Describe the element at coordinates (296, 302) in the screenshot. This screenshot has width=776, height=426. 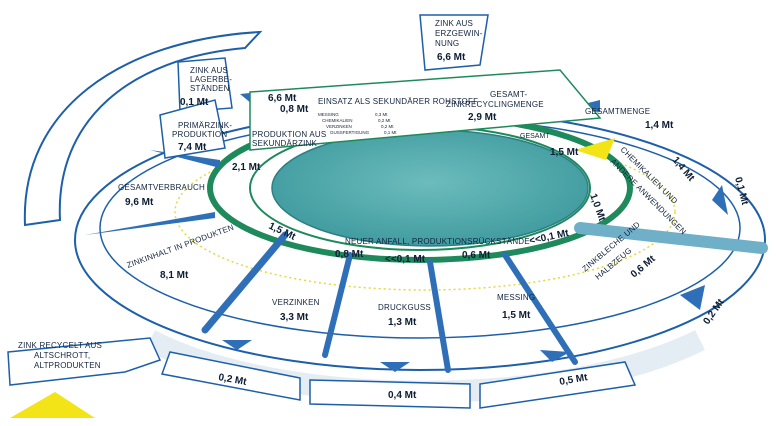
I see `product-verzinken-label: VERZINKEN` at that location.